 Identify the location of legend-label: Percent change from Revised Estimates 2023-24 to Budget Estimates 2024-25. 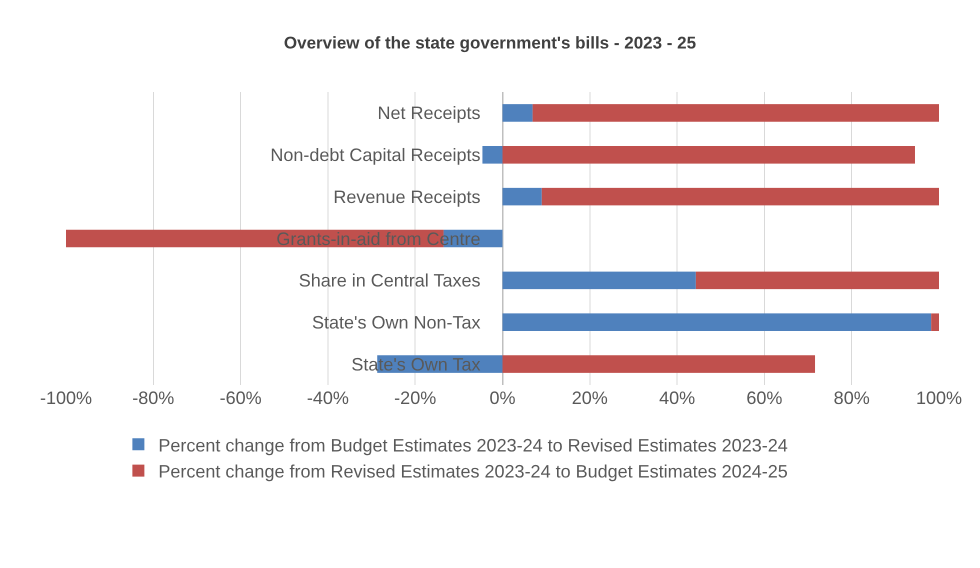
(473, 472).